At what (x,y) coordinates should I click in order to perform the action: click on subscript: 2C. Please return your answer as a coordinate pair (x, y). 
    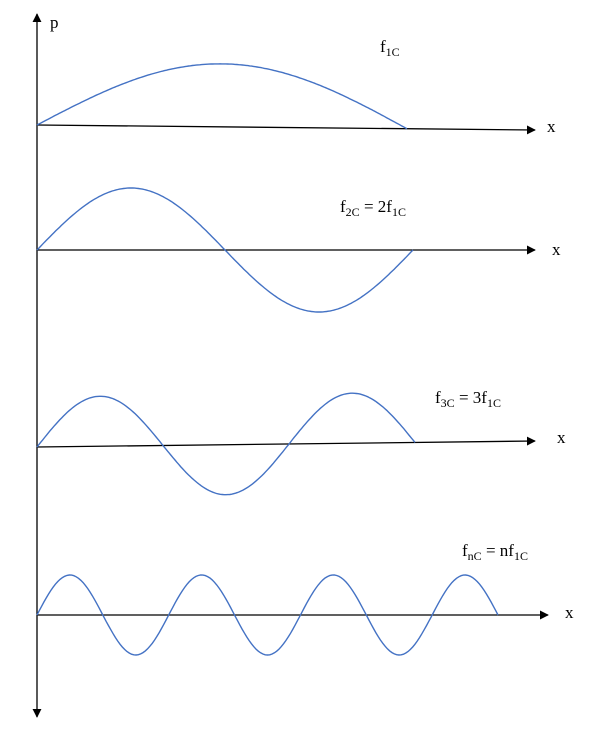
    Looking at the image, I should click on (353, 212).